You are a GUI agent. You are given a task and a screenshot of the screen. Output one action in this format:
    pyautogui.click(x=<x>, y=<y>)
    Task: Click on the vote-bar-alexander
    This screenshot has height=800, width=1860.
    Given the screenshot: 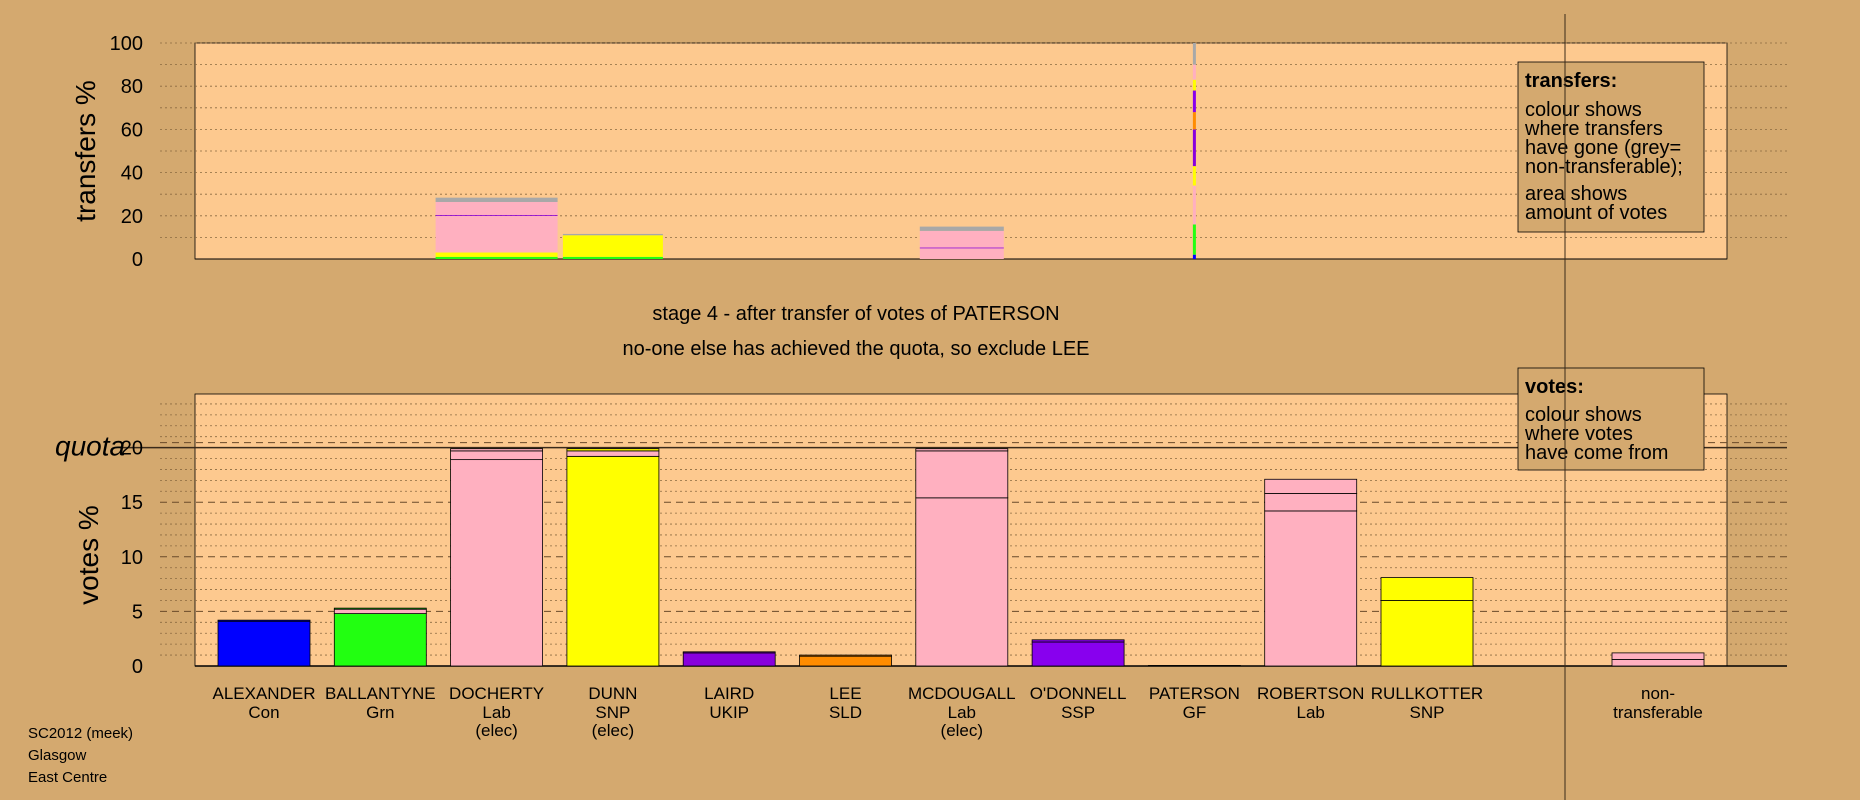 What is the action you would take?
    pyautogui.click(x=264, y=643)
    